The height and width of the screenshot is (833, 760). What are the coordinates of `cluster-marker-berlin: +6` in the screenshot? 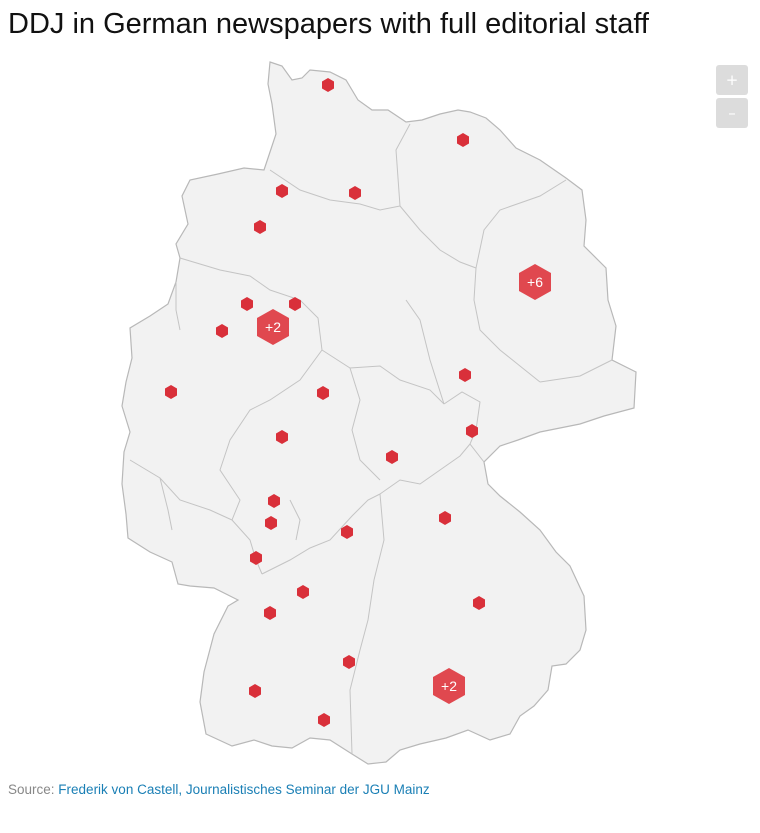 It's located at (535, 282).